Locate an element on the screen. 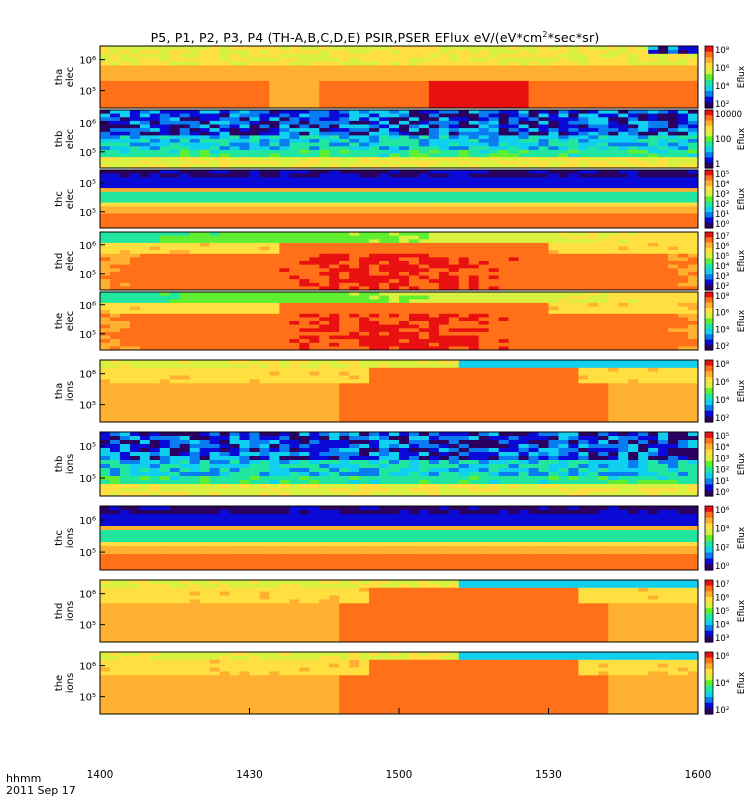 This screenshot has width=750, height=800. colorbar-tick-label: 10⁰ is located at coordinates (722, 567).